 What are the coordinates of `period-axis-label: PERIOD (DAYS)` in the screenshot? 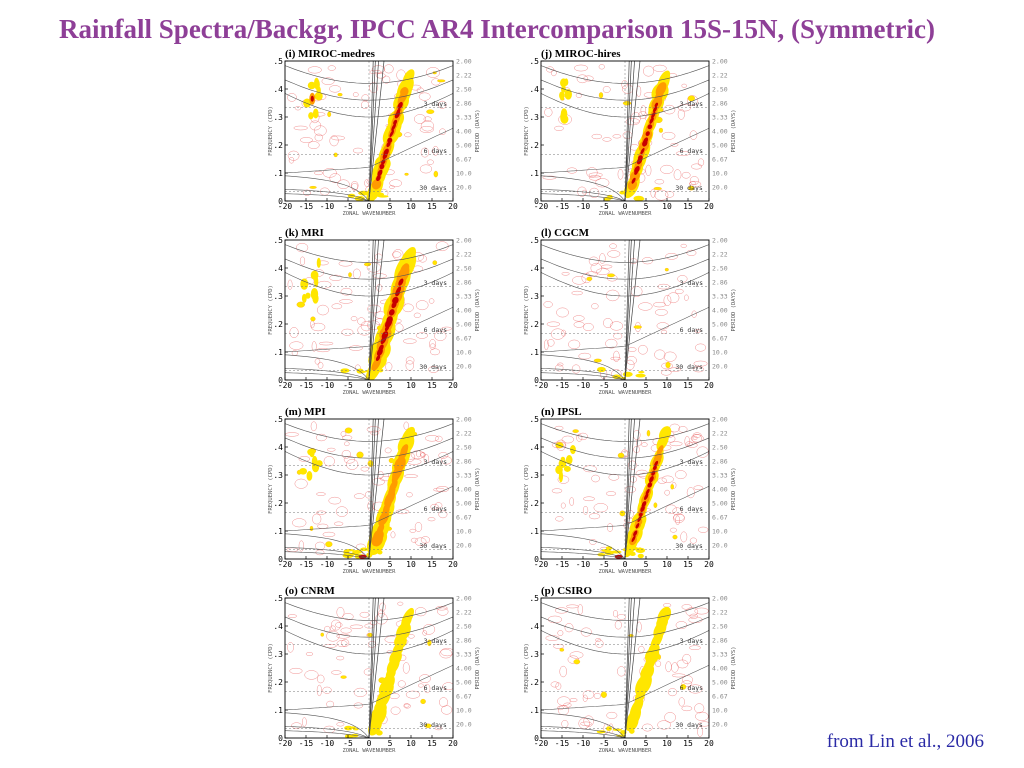 It's located at (478, 309).